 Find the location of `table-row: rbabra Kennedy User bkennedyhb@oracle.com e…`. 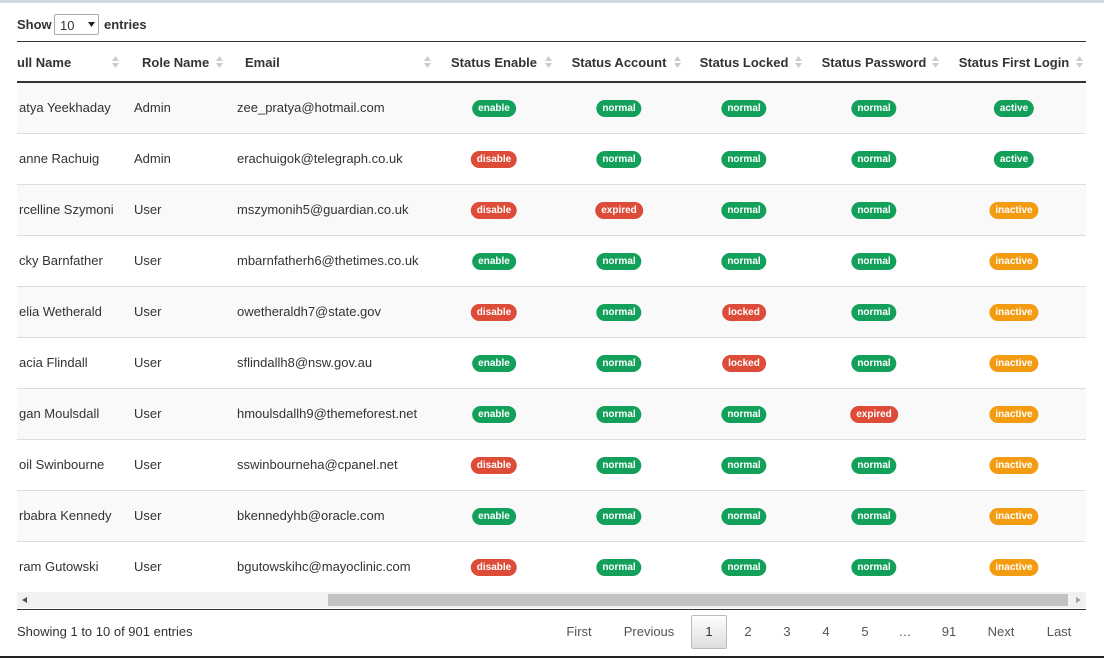

table-row: rbabra Kennedy User bkennedyhb@oracle.com e… is located at coordinates (551, 516).